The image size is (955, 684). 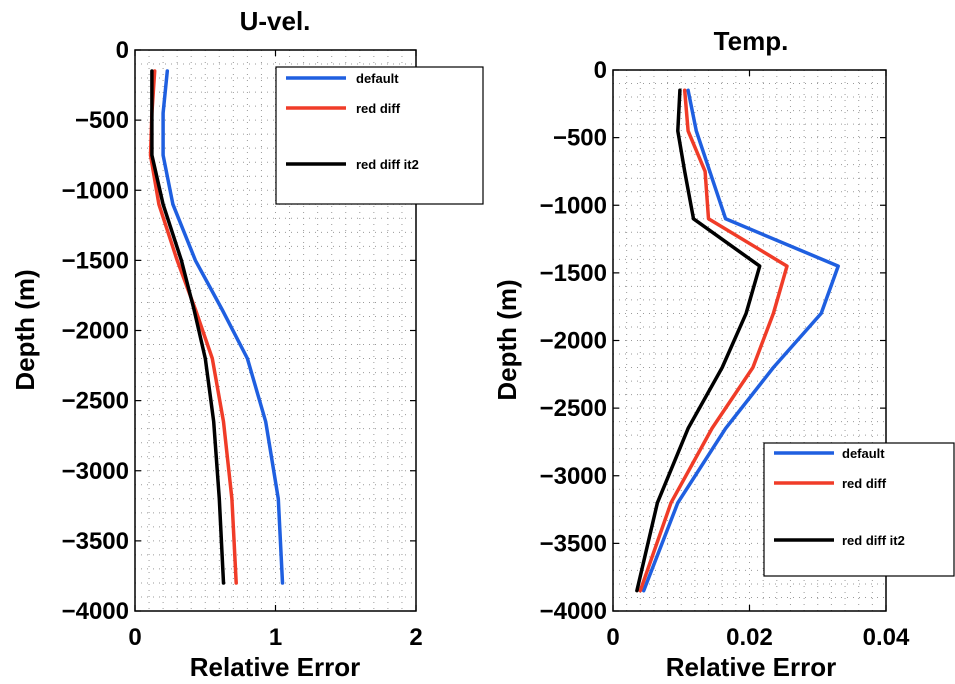 I want to click on chart-title: U-vel., so click(x=275, y=21).